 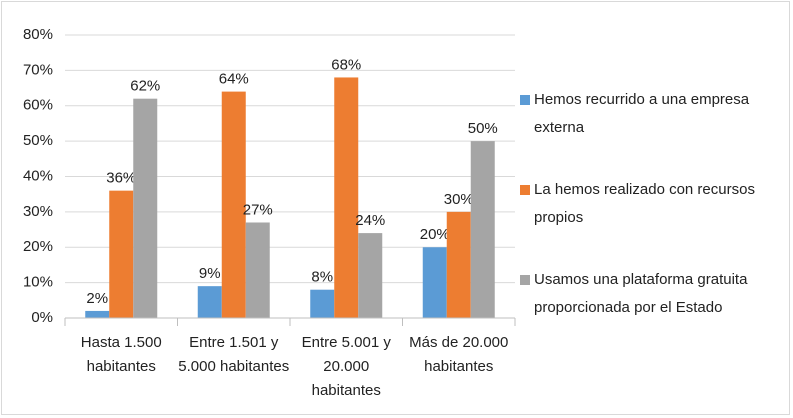 I want to click on y-tick-label: 50%, so click(x=38, y=140).